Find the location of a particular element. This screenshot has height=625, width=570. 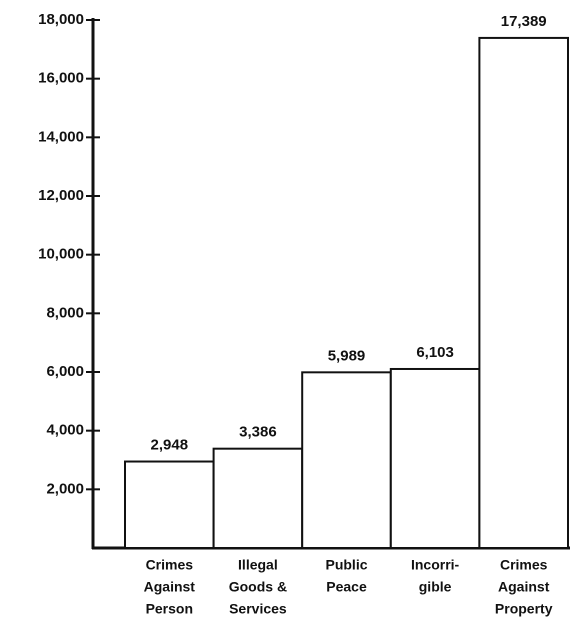

value-label: 3,386 is located at coordinates (258, 432).